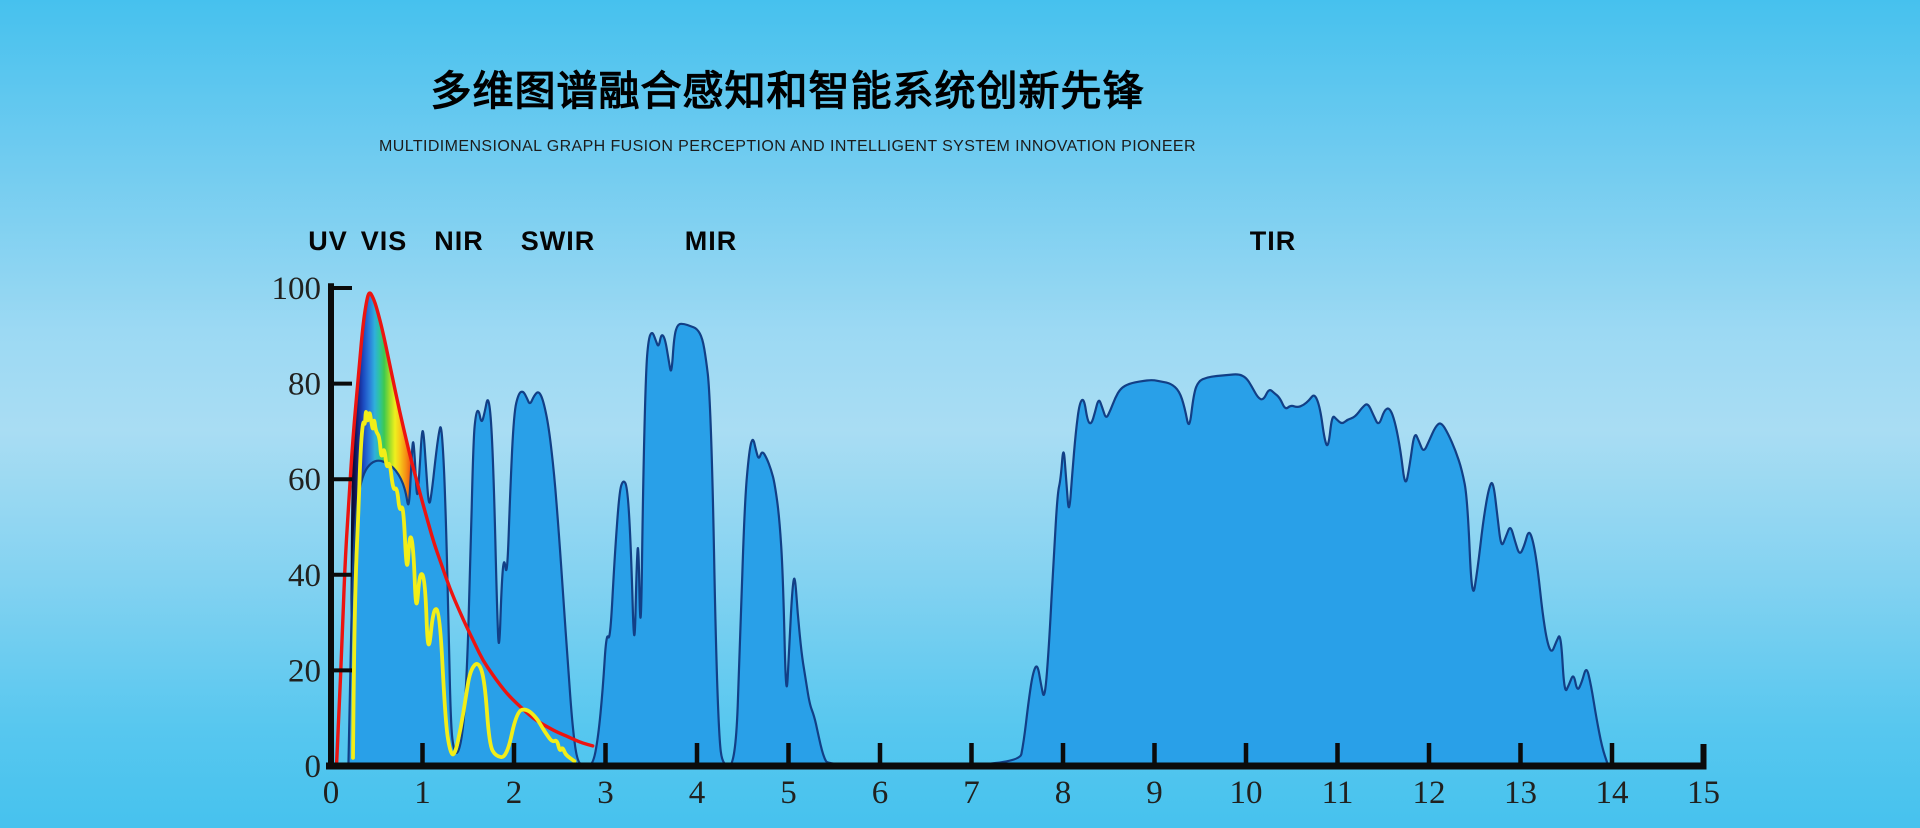 The image size is (1920, 828). What do you see at coordinates (384, 501) in the screenshot?
I see `visible-spectrum-gradient-peak` at bounding box center [384, 501].